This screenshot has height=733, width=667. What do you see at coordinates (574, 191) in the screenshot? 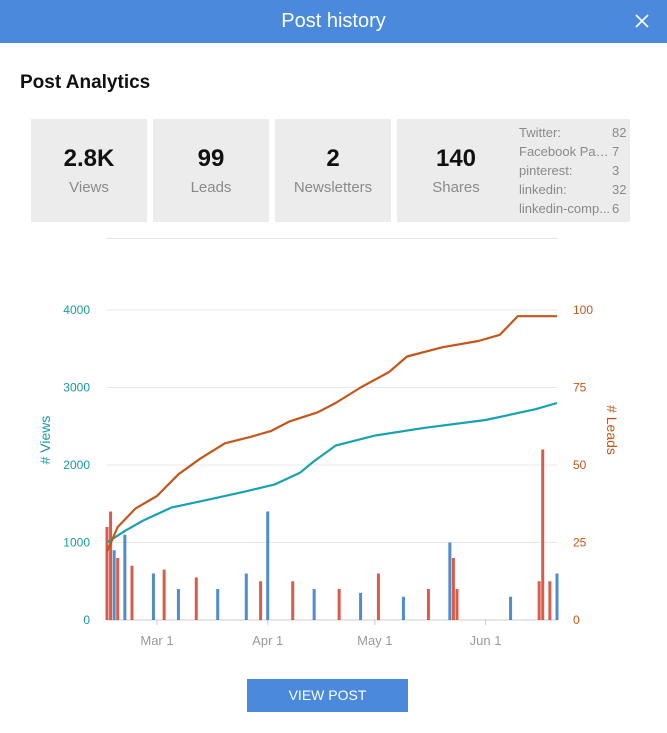
I see `share-row-linkedin: linkedin: 32` at bounding box center [574, 191].